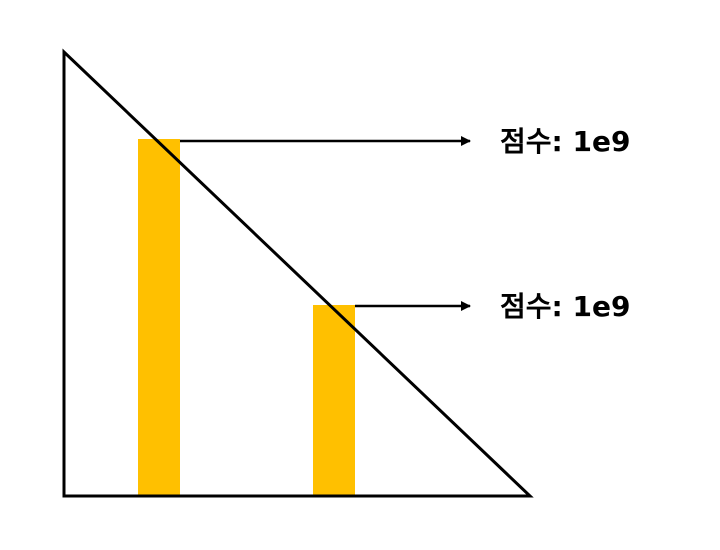 The width and height of the screenshot is (720, 550). Describe the element at coordinates (159, 317) in the screenshot. I see `bar-tall` at that location.